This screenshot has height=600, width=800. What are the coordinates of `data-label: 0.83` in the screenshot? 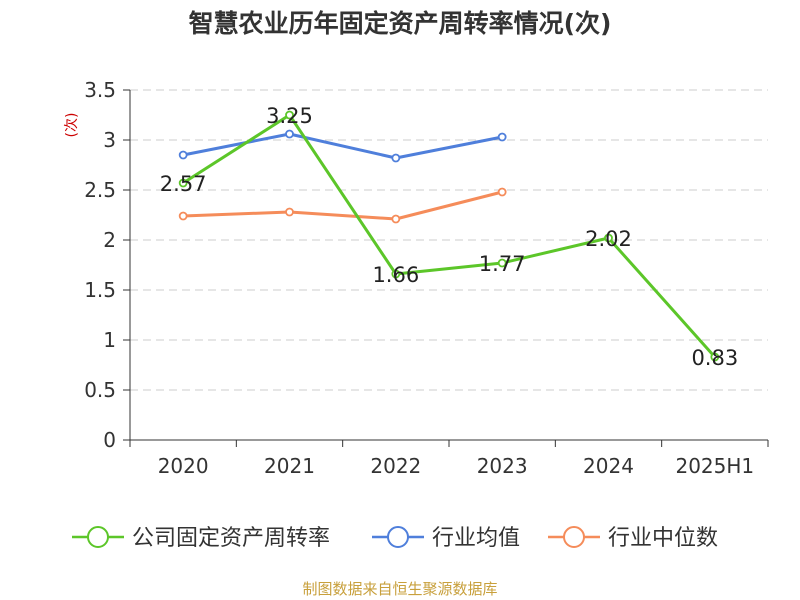 It's located at (714, 358).